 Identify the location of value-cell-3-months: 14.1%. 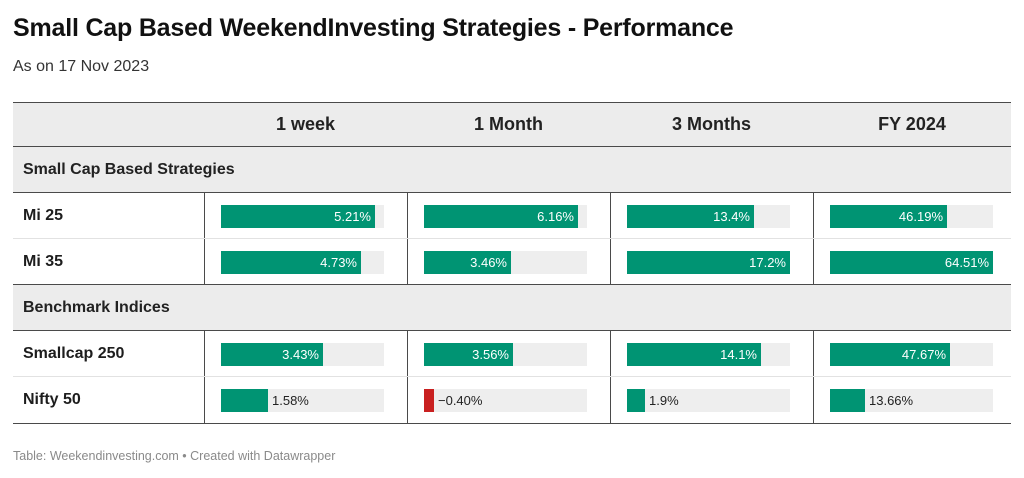
(711, 353).